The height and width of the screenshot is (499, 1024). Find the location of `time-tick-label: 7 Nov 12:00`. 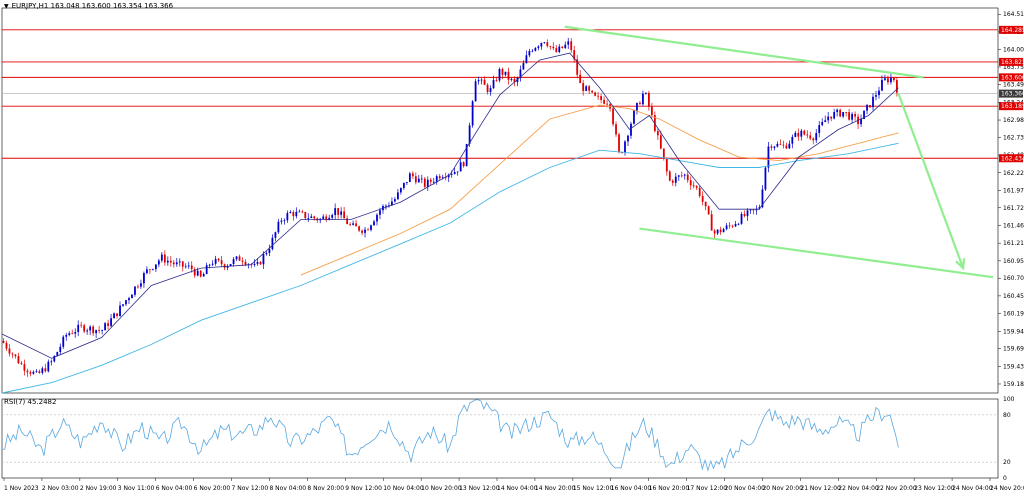

time-tick-label: 7 Nov 12:00 is located at coordinates (250, 488).